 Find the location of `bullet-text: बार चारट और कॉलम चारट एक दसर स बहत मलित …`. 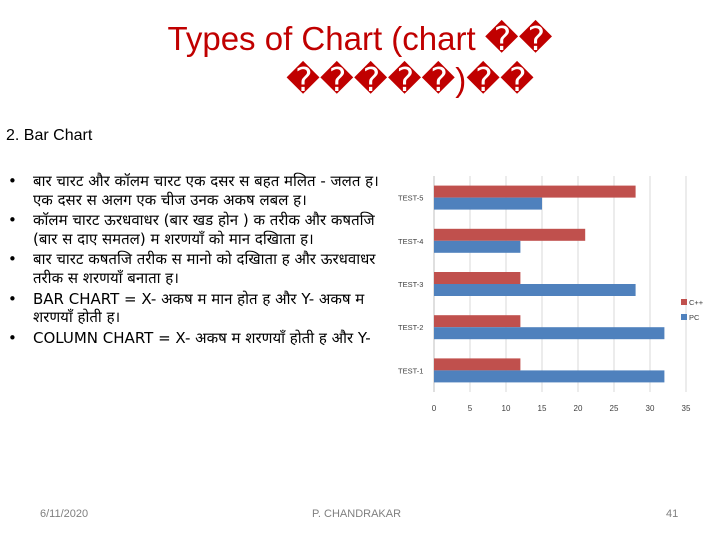

bullet-text: बार चारट और कॉलम चारट एक दसर स बहत मलित … is located at coordinates (206, 190).